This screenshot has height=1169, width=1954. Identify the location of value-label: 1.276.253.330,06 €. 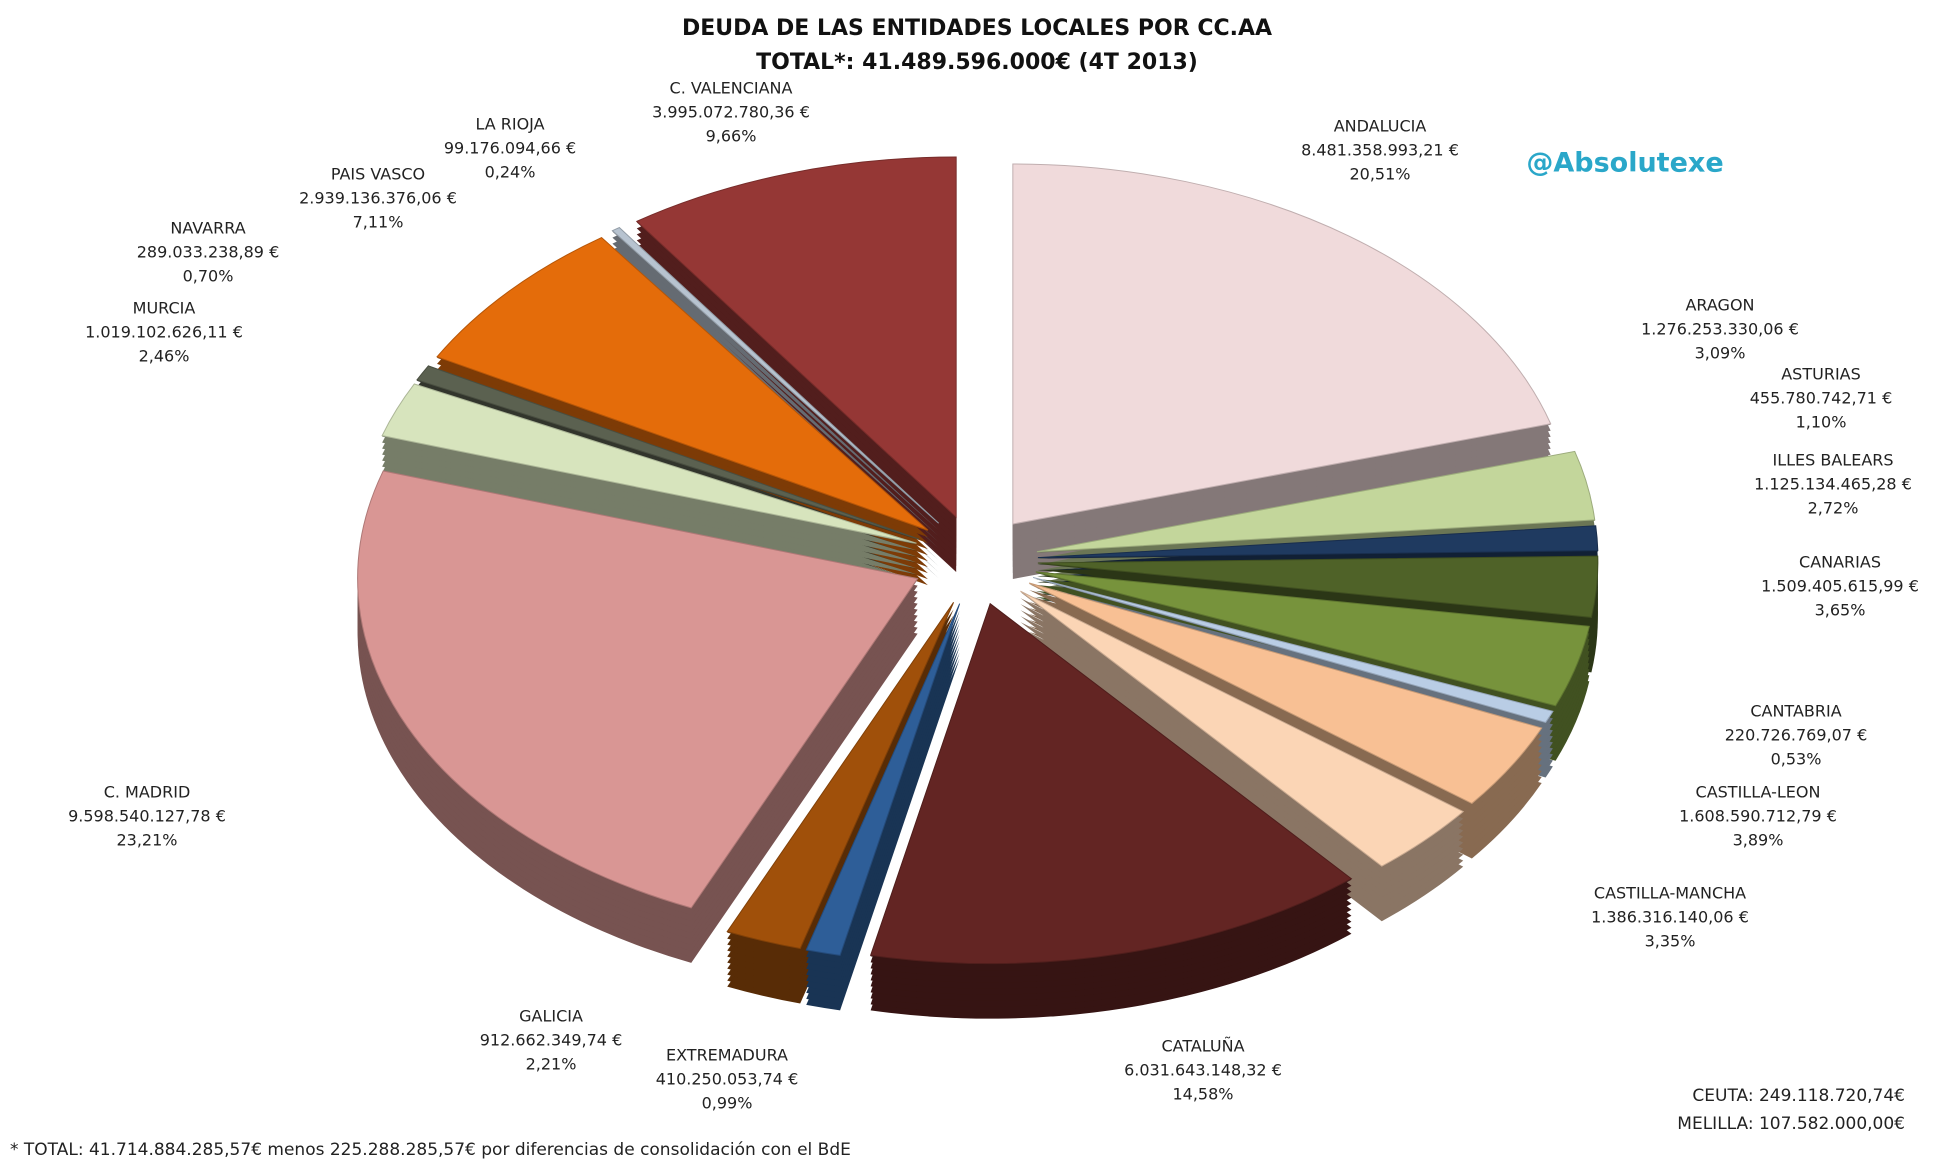
(1720, 329).